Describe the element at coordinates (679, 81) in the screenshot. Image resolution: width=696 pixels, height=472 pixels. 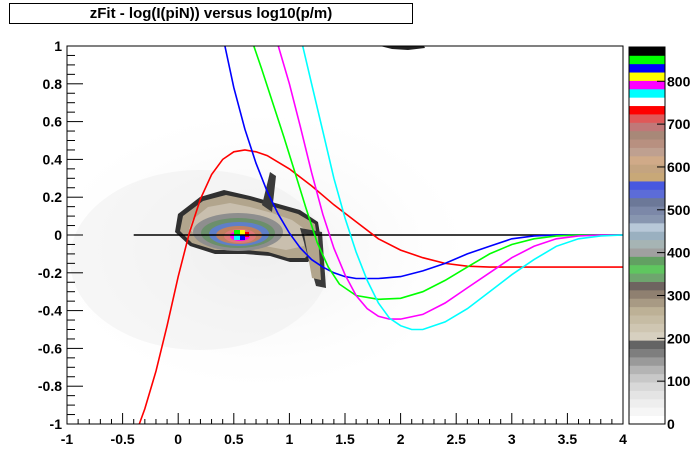
I see `palette-tick-label: 800` at that location.